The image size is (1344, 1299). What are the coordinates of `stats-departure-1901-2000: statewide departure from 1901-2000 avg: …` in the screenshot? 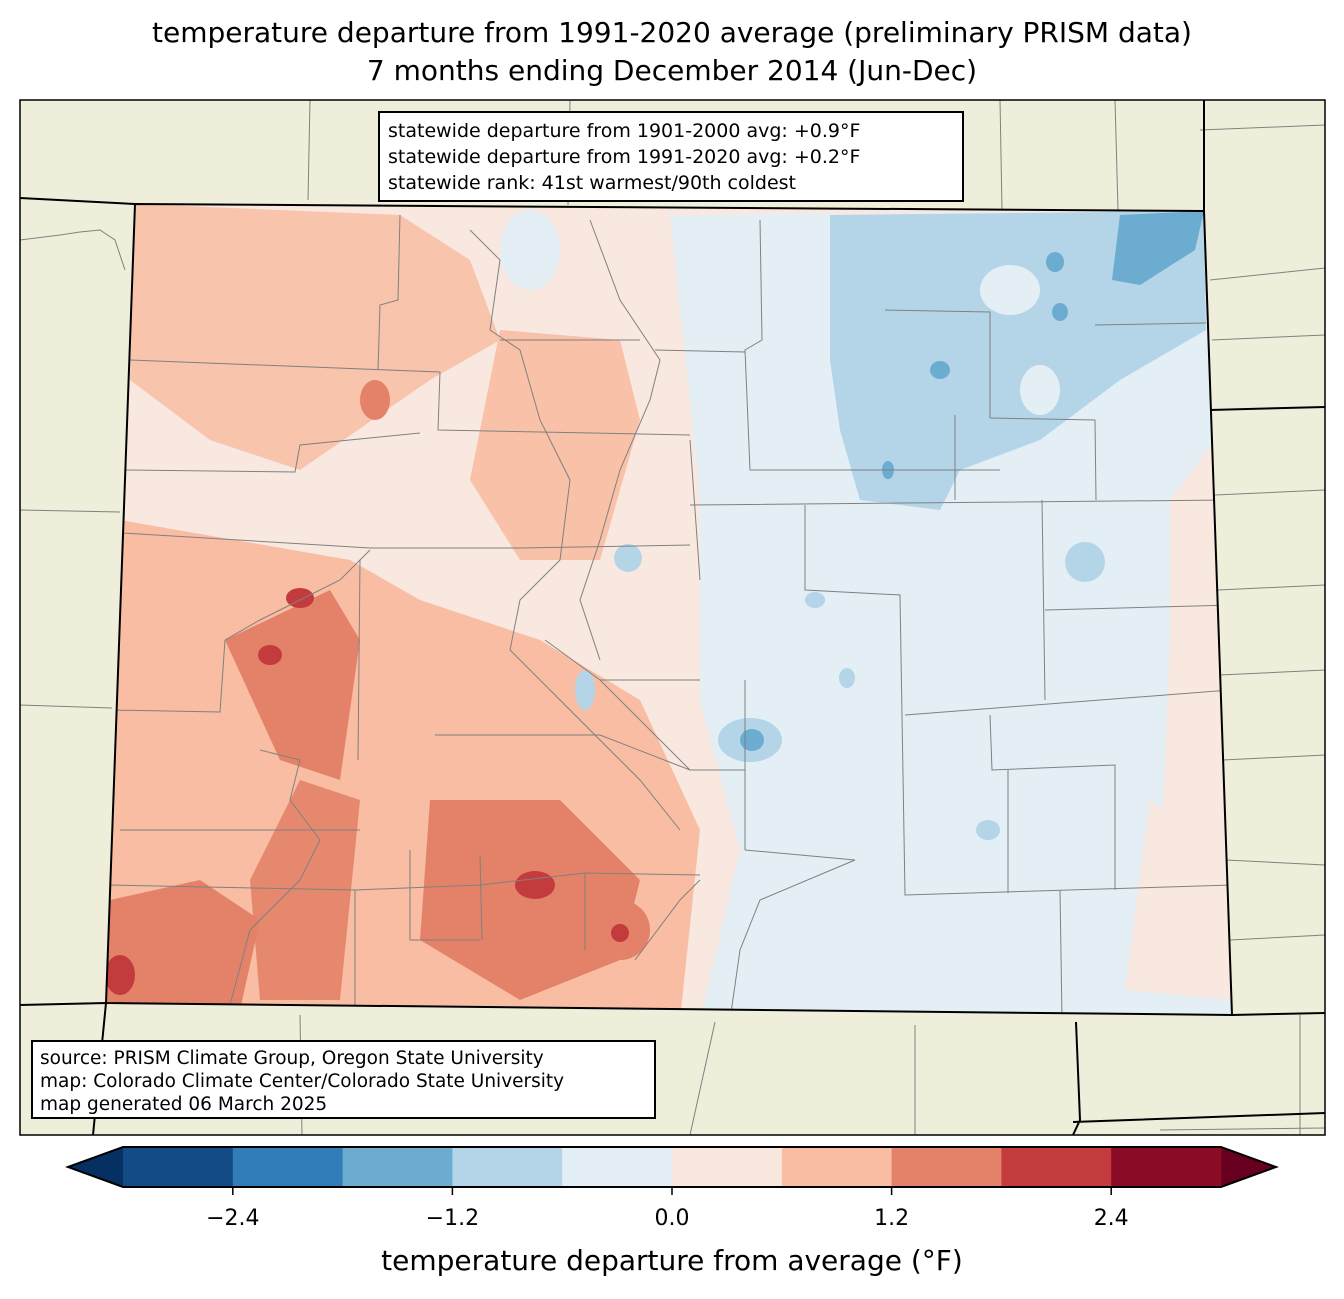 It's located at (624, 131).